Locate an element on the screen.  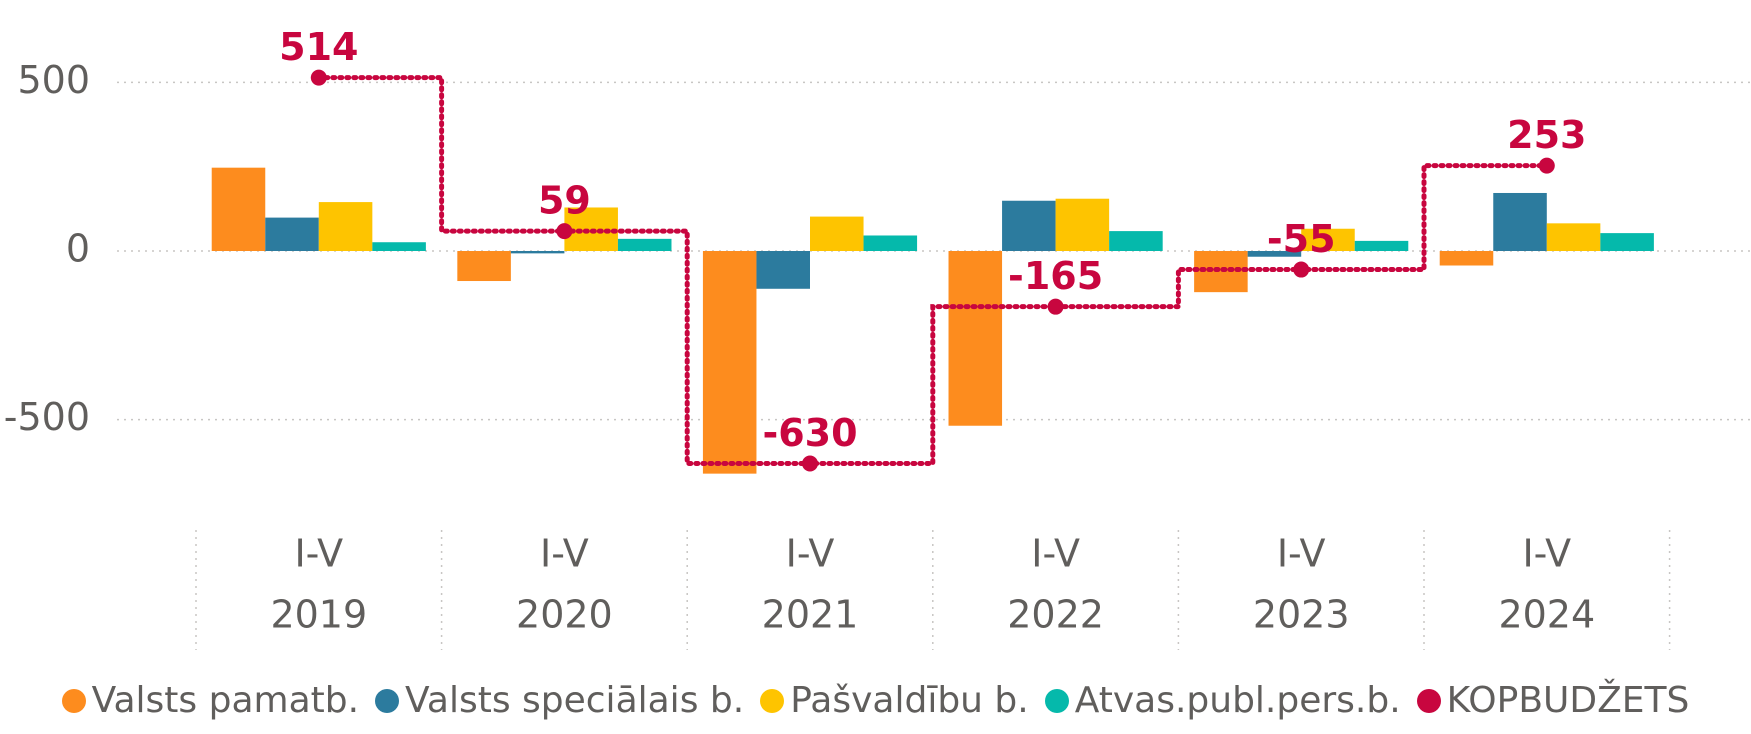
legend-item: Atvas.publ.pers.b. is located at coordinates (1222, 700).